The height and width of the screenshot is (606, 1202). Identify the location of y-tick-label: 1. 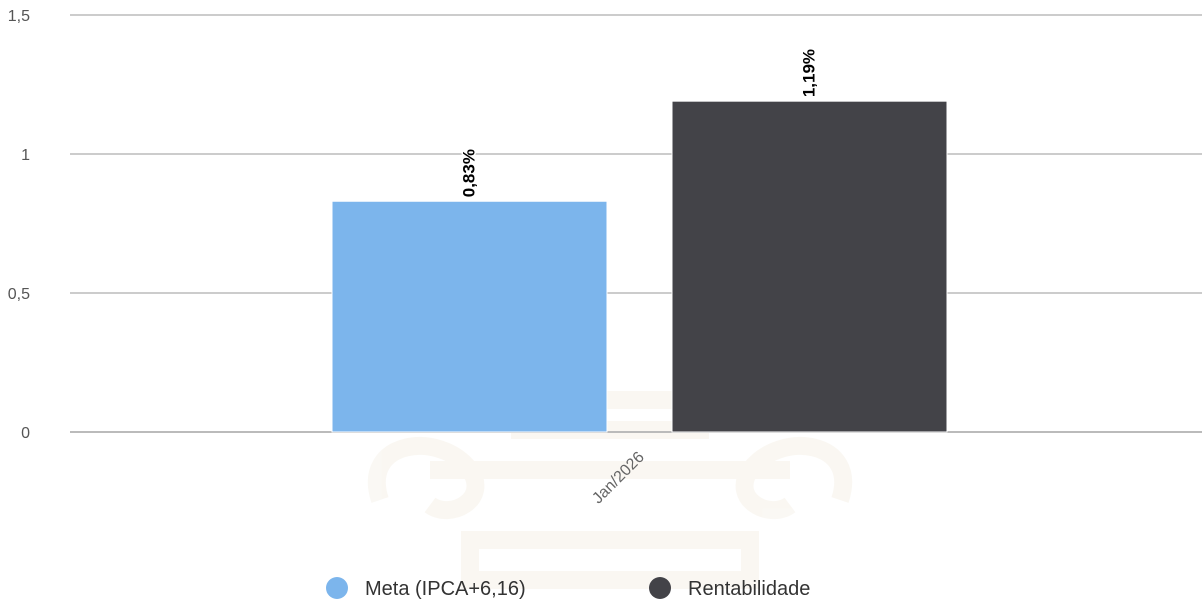
(25, 155).